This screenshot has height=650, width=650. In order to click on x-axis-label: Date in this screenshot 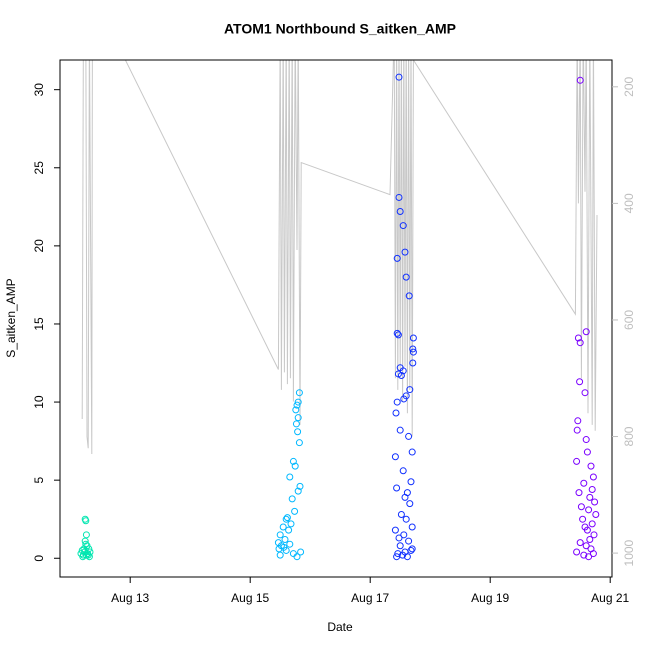, I will do `click(340, 627)`.